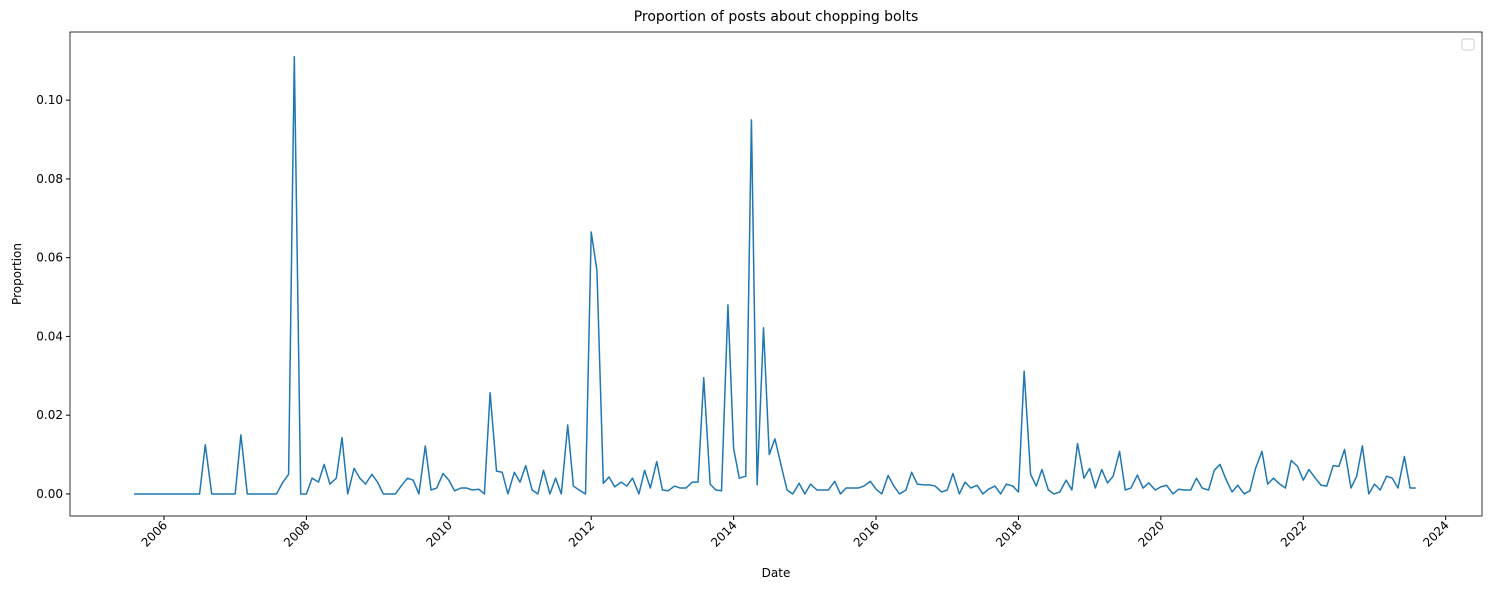 The image size is (1489, 590). Describe the element at coordinates (49, 336) in the screenshot. I see `y-tick-label: 0.04` at that location.